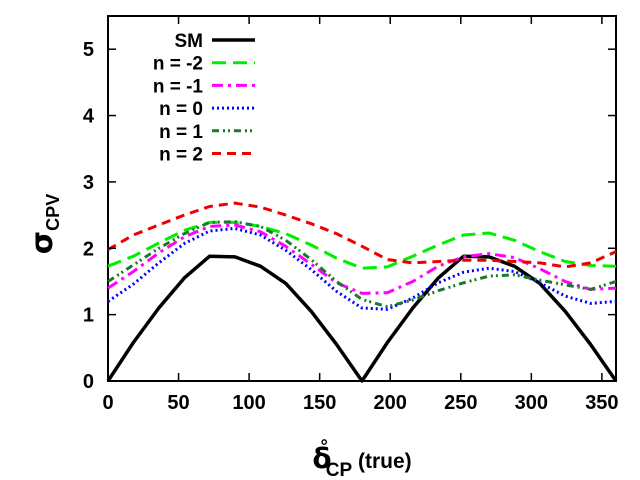  Describe the element at coordinates (207, 109) in the screenshot. I see `legend-item: n = 0` at that location.